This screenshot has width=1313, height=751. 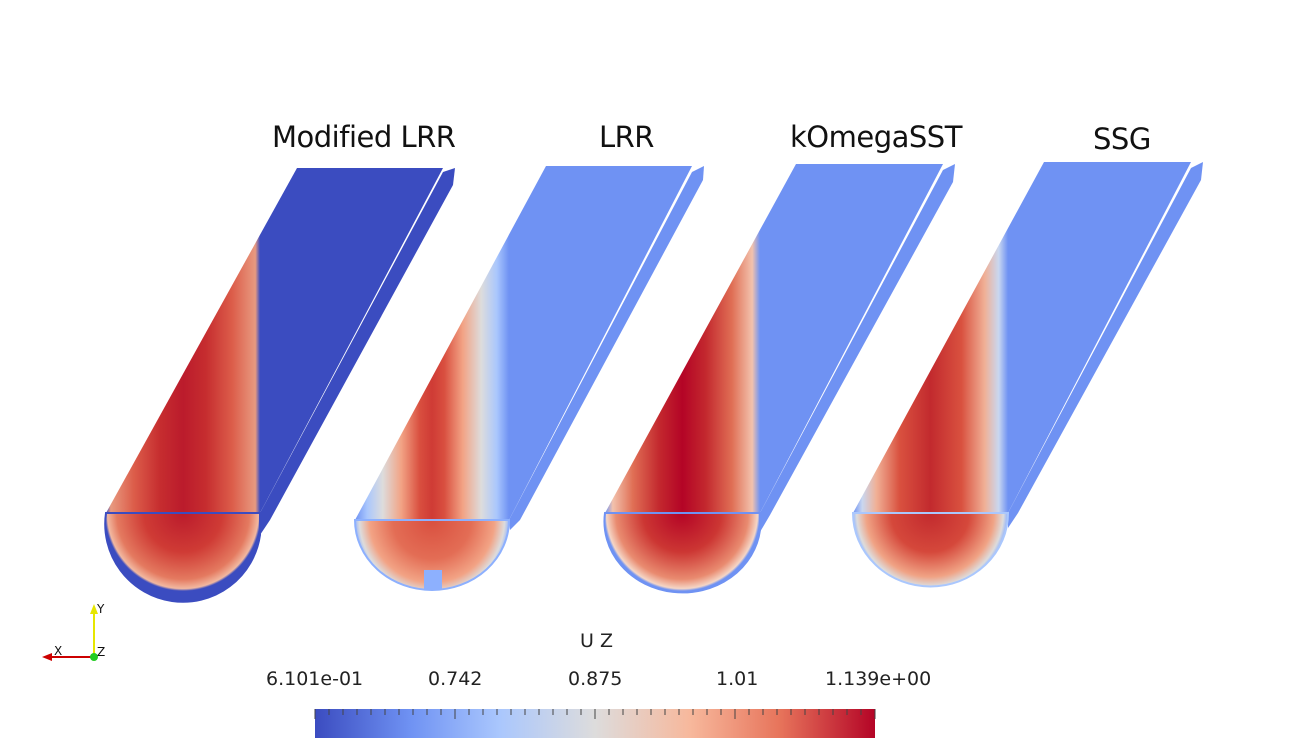 What do you see at coordinates (878, 679) in the screenshot?
I see `colorbar-tick-label: 1.139e+00` at bounding box center [878, 679].